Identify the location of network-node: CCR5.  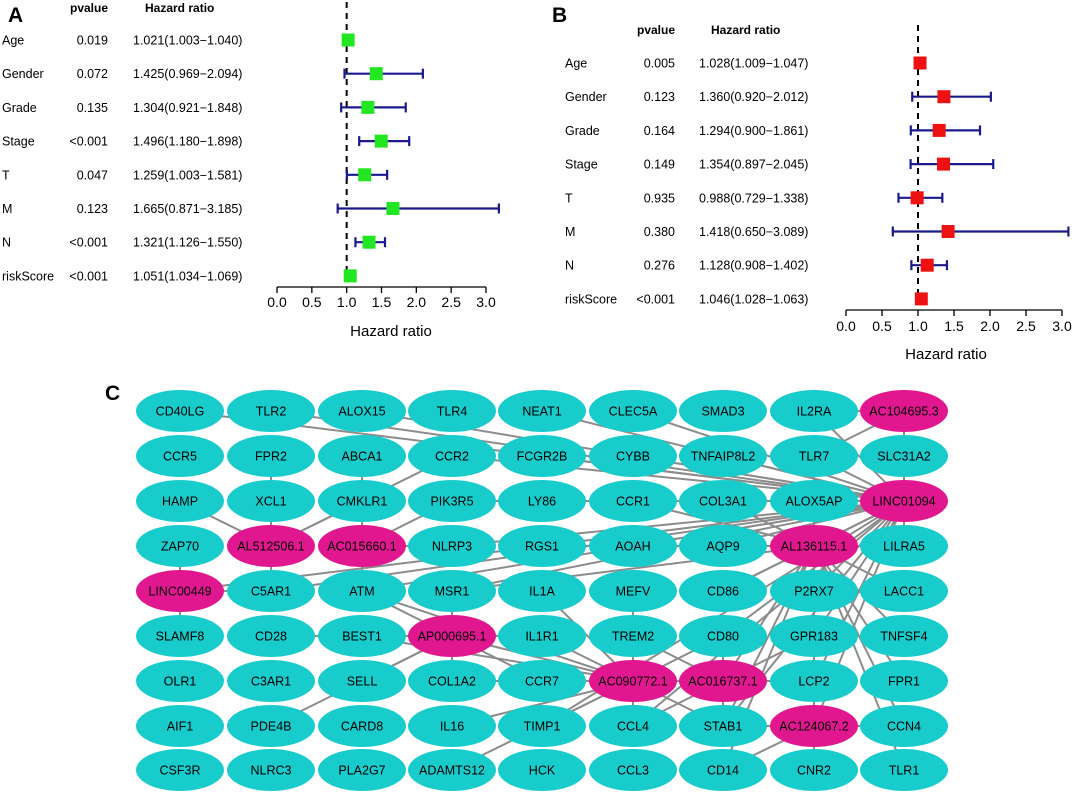
(180, 456).